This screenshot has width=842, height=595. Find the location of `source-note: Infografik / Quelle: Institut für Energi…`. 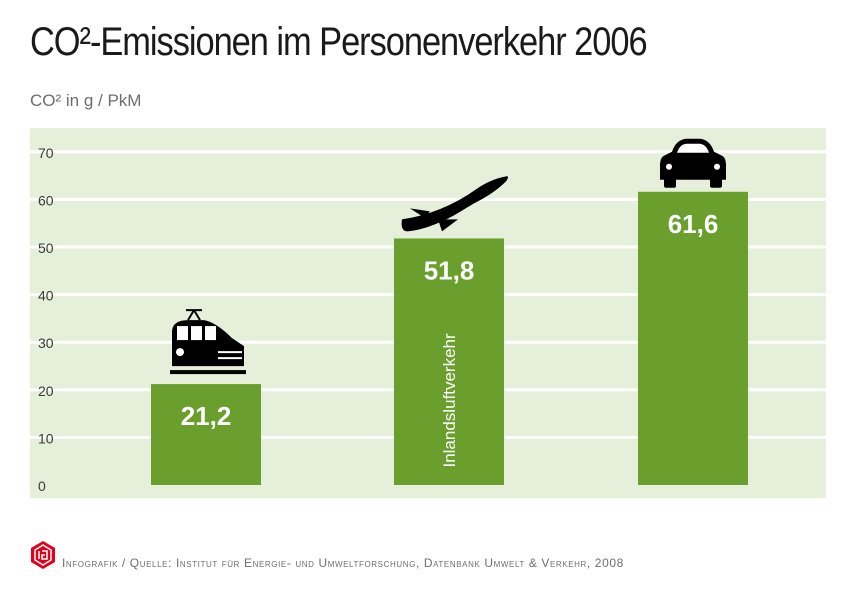

source-note: Infografik / Quelle: Institut für Energi… is located at coordinates (343, 563).